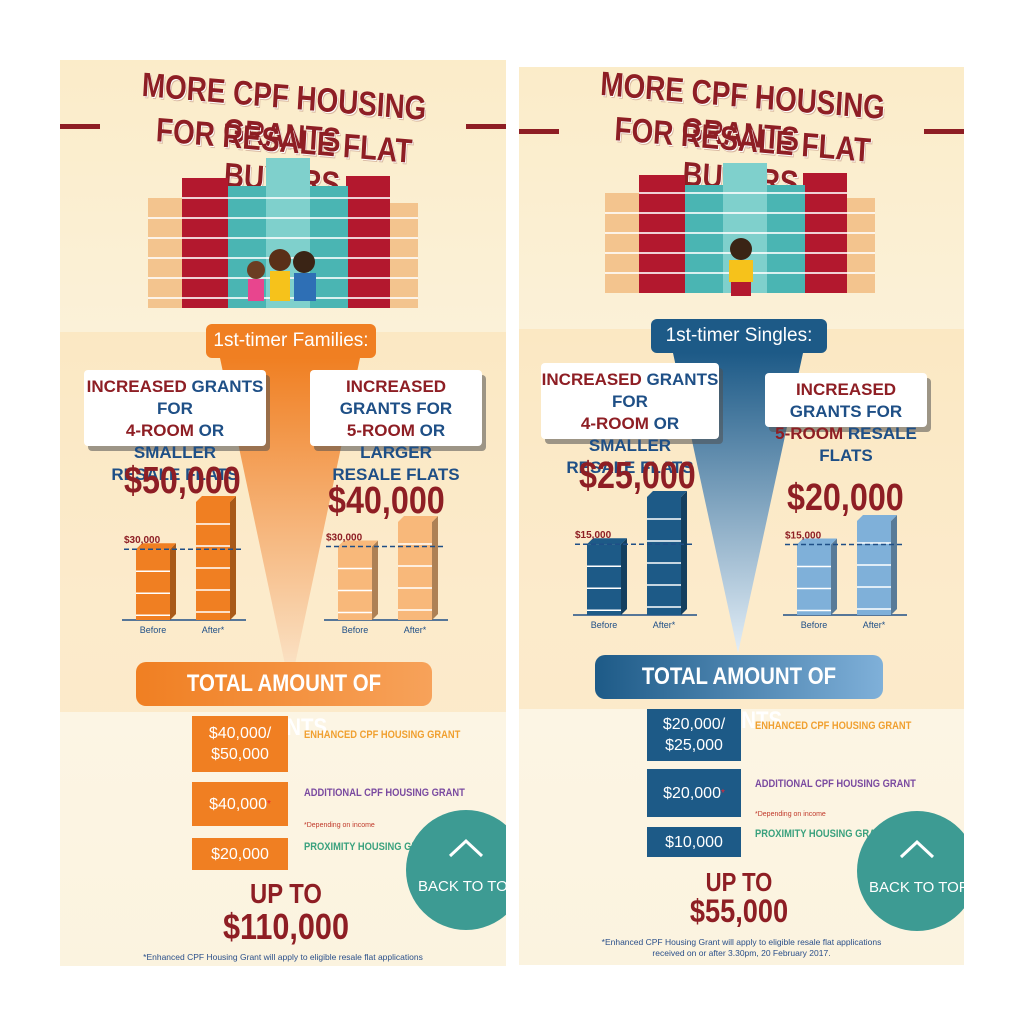 The height and width of the screenshot is (1024, 1024). I want to click on grant-amount-proximity: $20,000, so click(240, 854).